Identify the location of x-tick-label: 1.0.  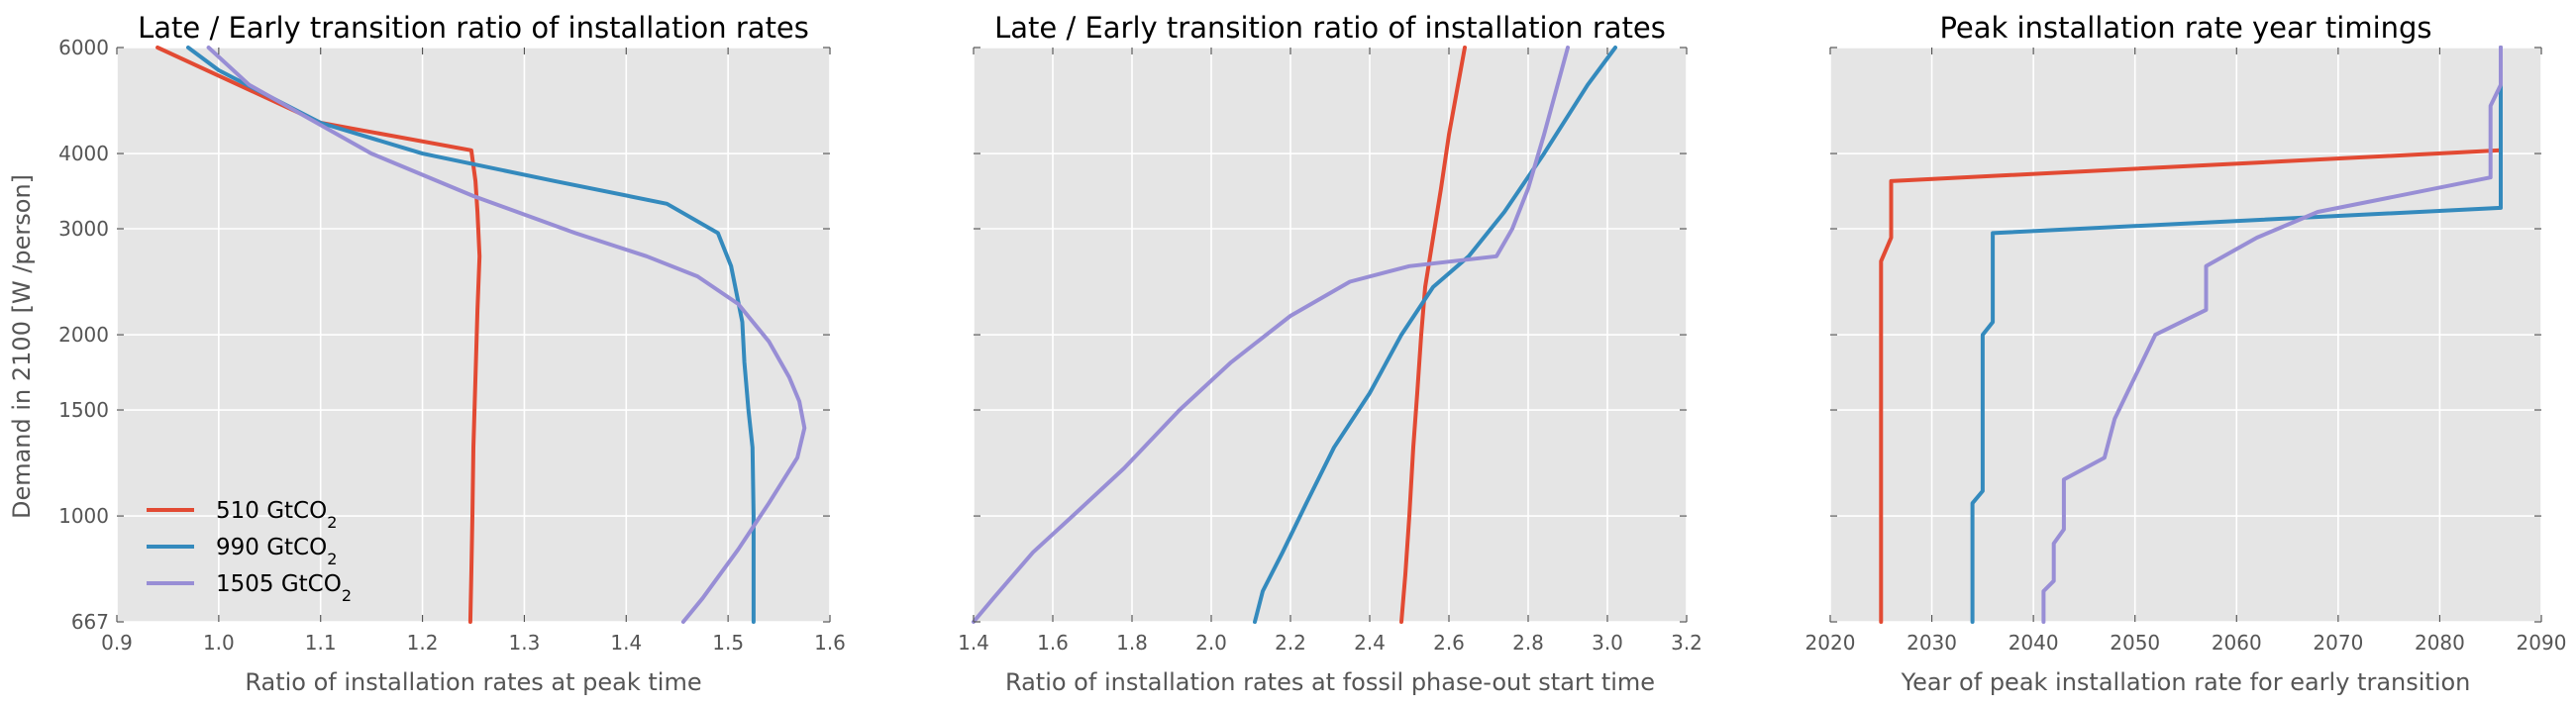
(219, 643).